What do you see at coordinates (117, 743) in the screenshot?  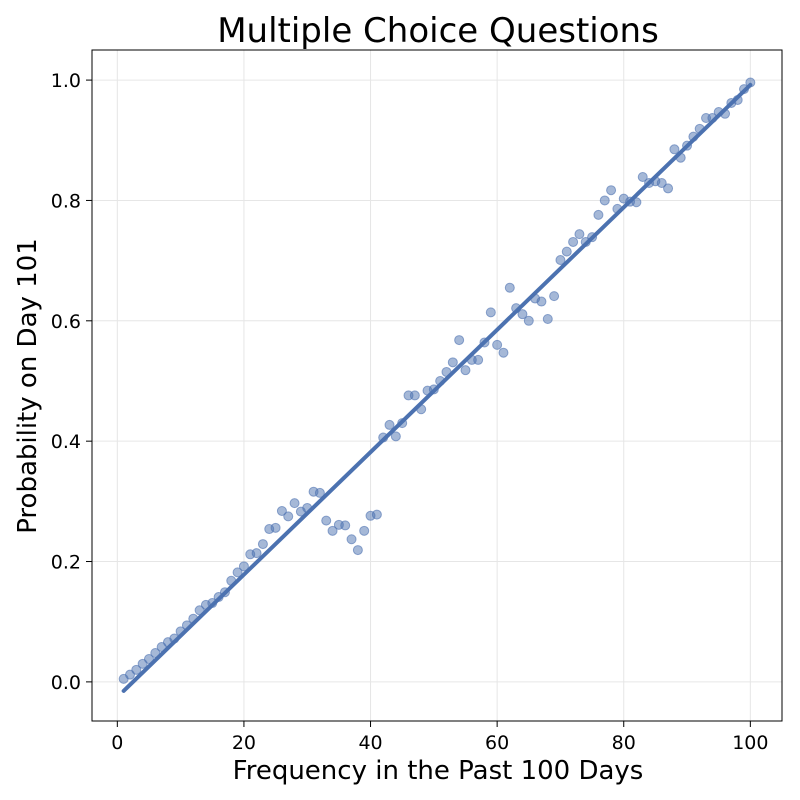 I see `x-tick-label: 0` at bounding box center [117, 743].